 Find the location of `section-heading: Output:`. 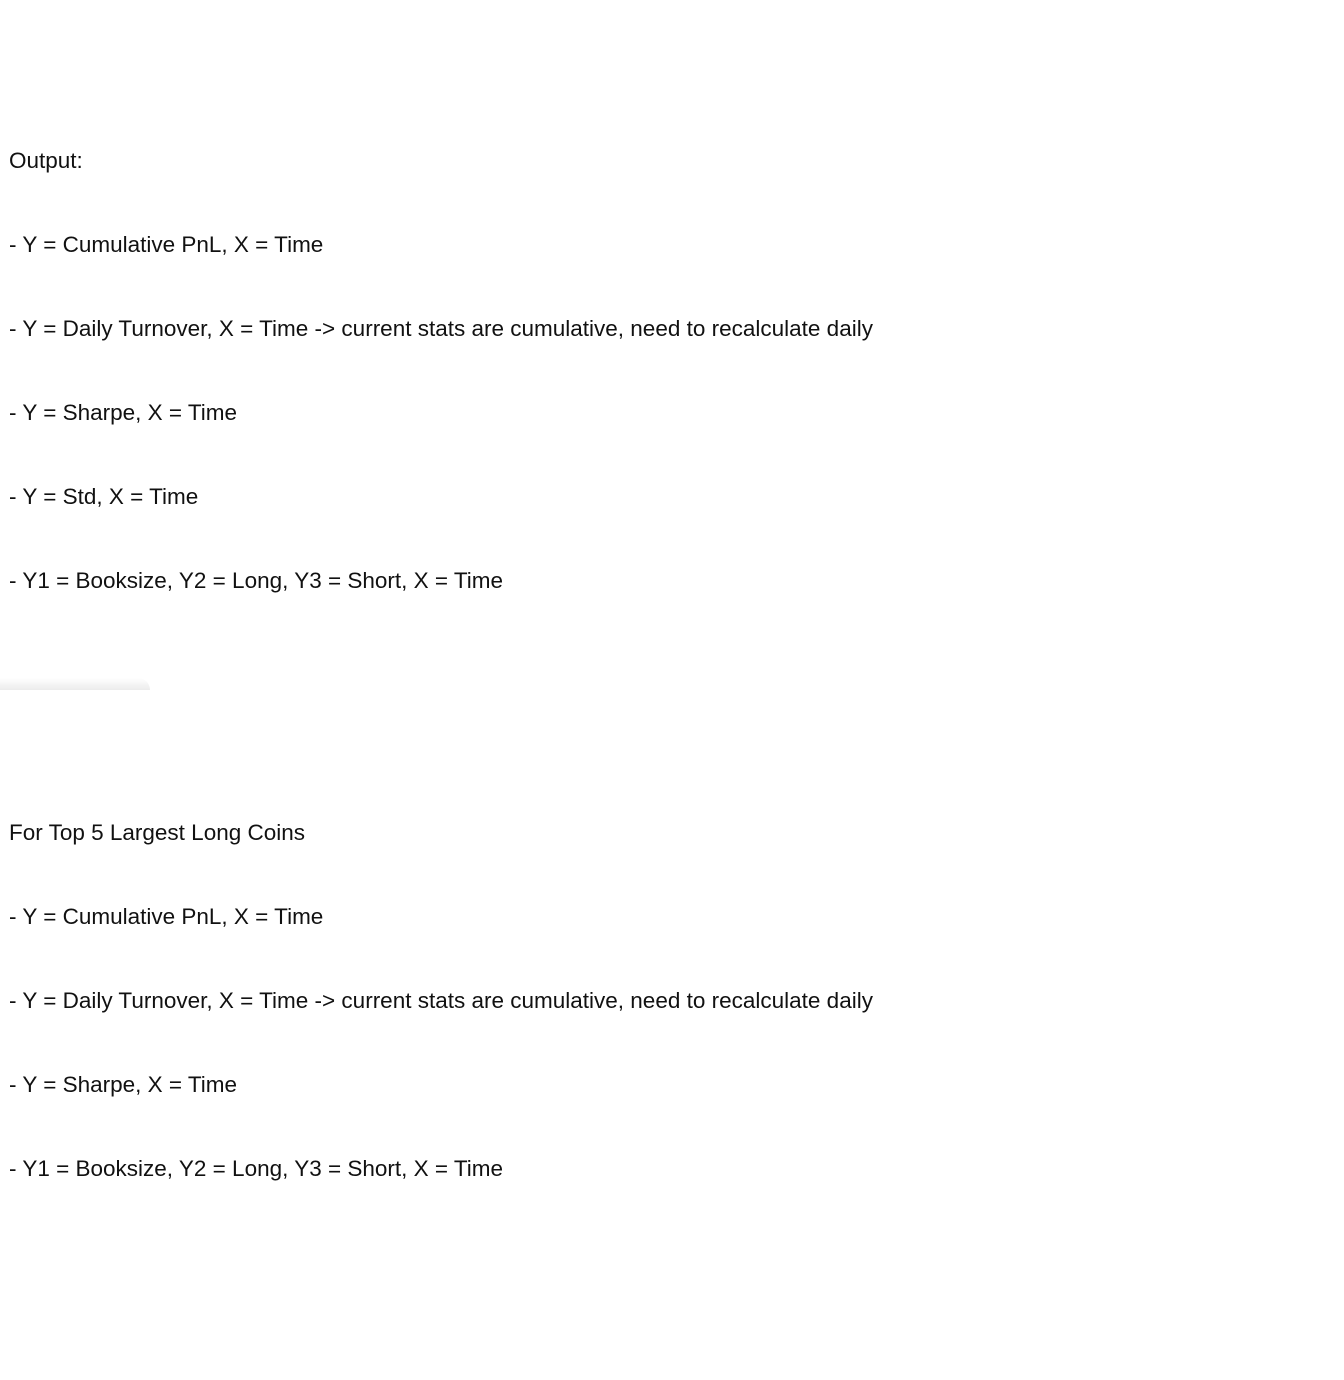

section-heading: Output: is located at coordinates (46, 160).